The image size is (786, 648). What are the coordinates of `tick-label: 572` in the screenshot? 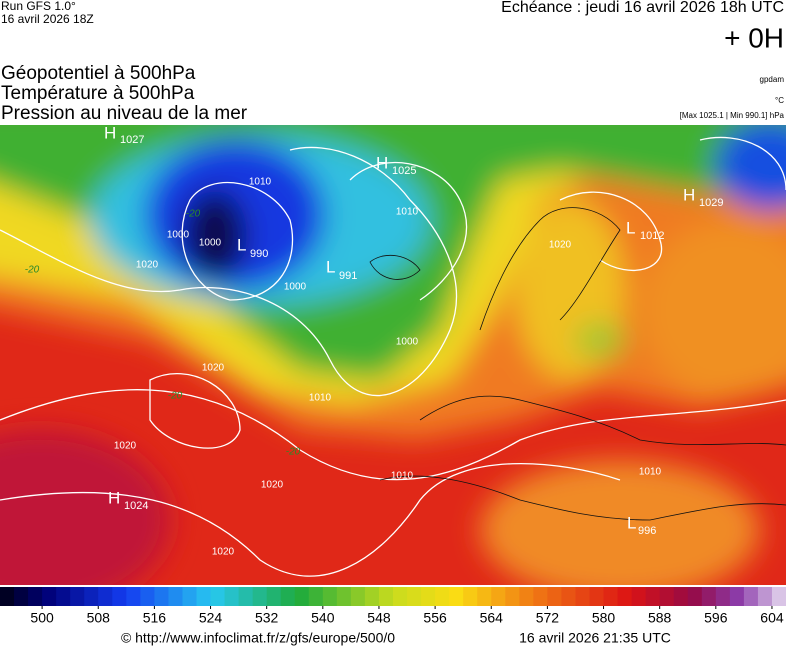 It's located at (548, 618).